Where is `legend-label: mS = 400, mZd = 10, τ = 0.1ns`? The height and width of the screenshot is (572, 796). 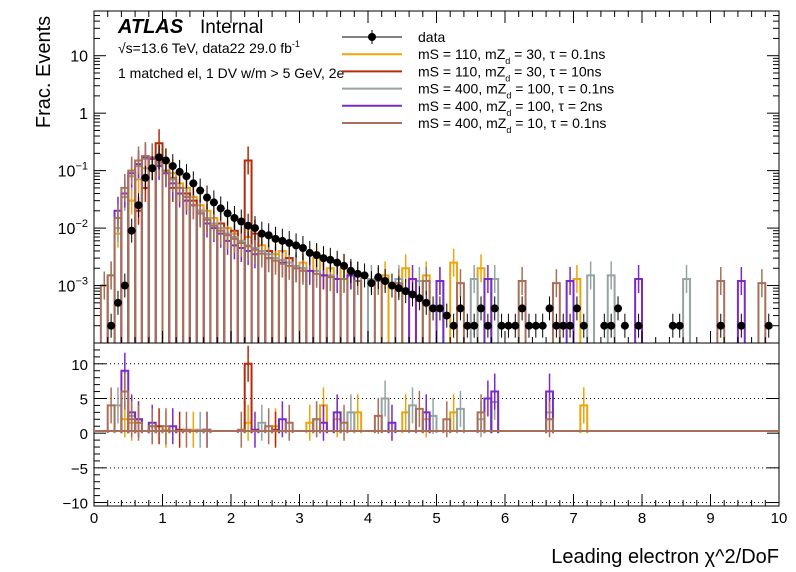 legend-label: mS = 400, mZd = 10, τ = 0.1ns is located at coordinates (512, 125).